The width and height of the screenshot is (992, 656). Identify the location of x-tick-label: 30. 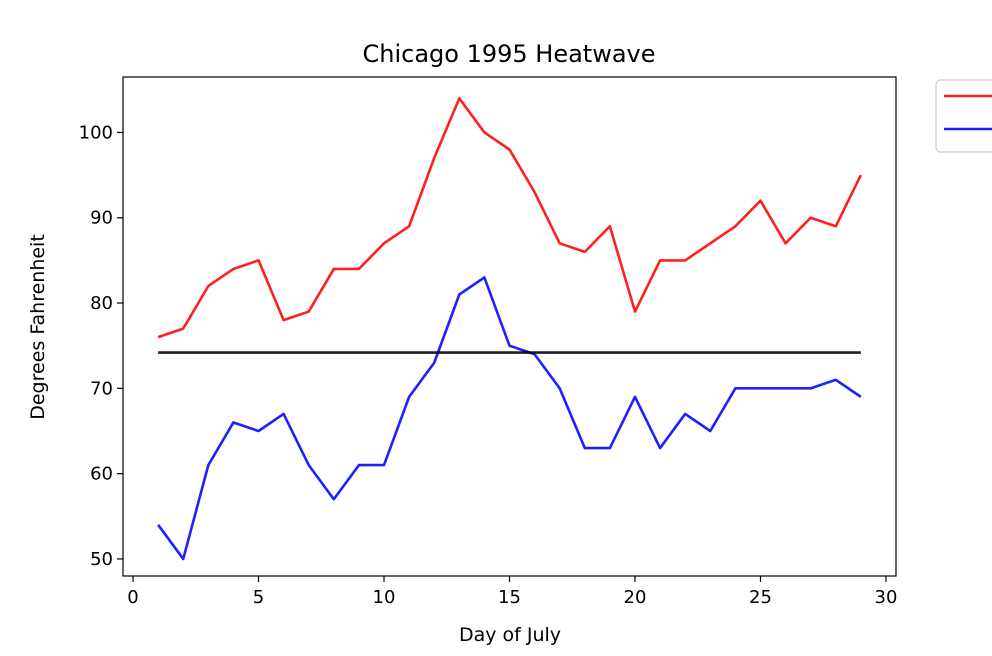
(886, 597).